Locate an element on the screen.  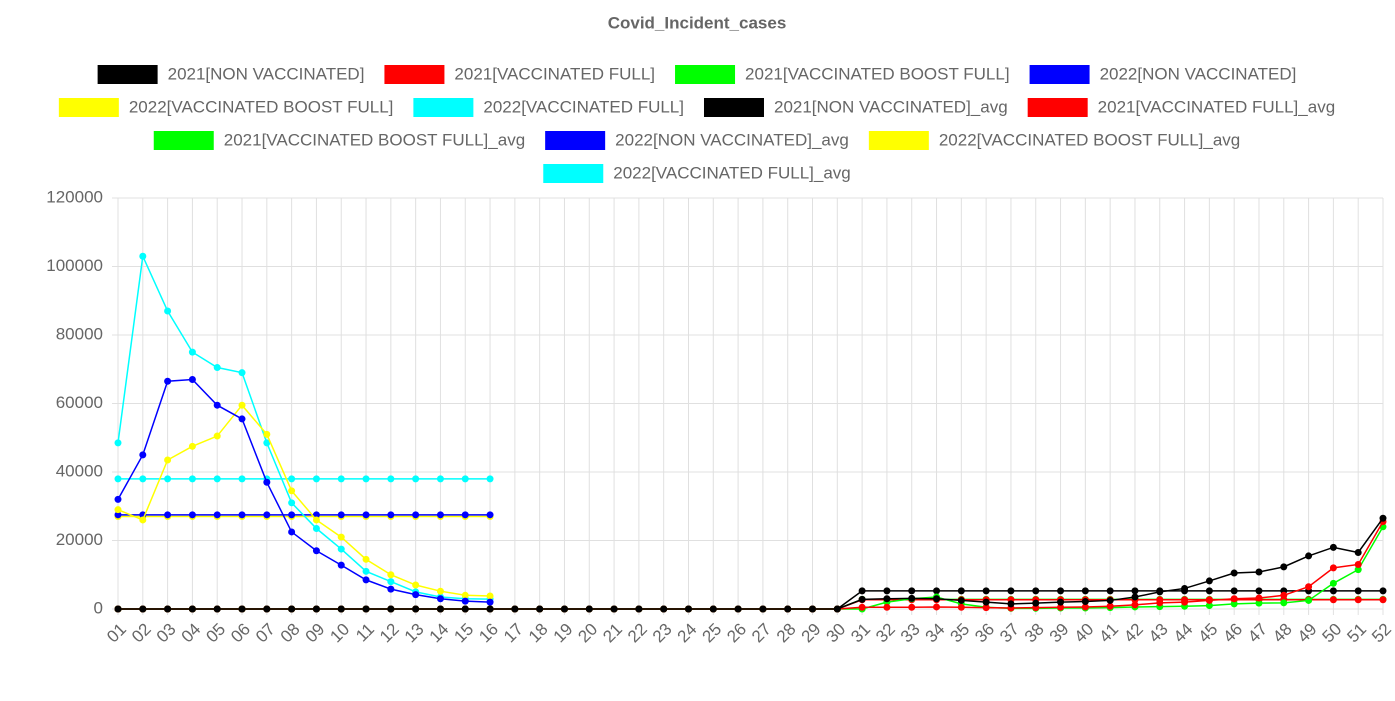
x-tick-label: 26 is located at coordinates (736, 633).